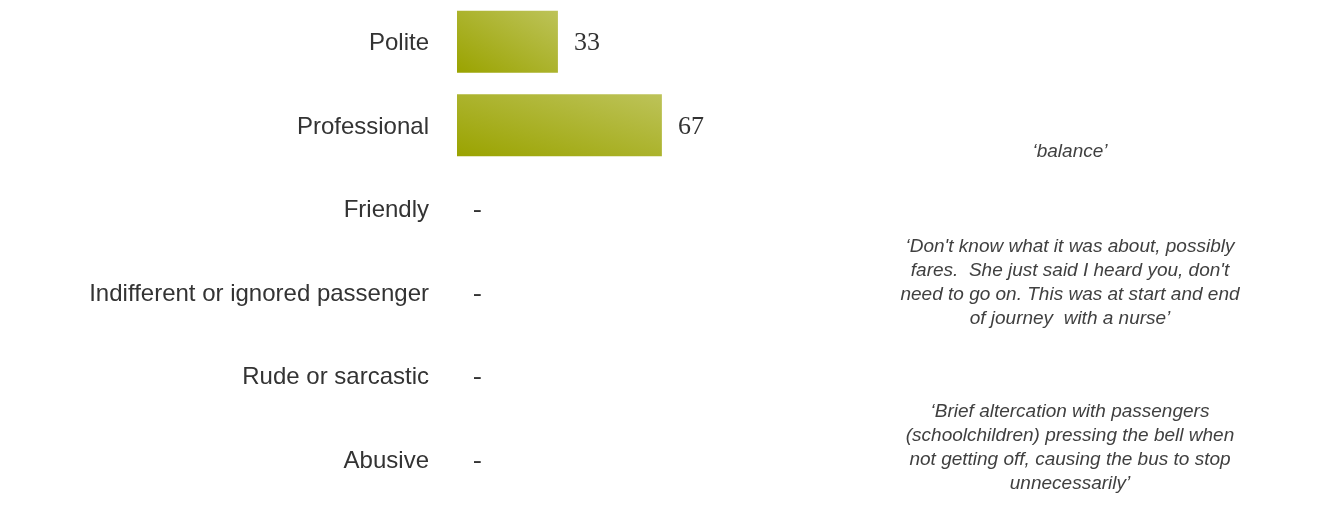 The width and height of the screenshot is (1317, 511). Describe the element at coordinates (1070, 446) in the screenshot. I see `text: ‘Brief altercation with passengers (schoolchildren) pressing the bell when not getting off, causing the bus to stop unnecessarily’` at that location.